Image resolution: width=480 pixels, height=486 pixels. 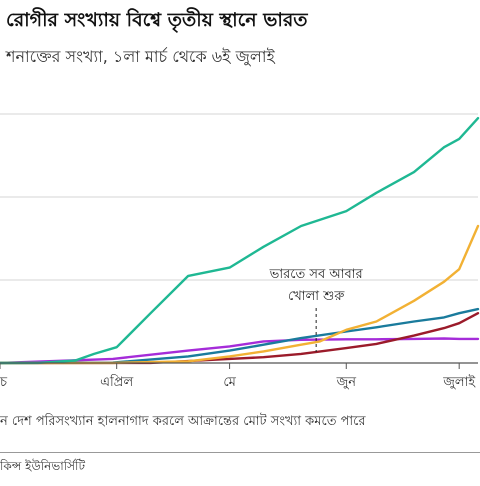 What do you see at coordinates (157, 20) in the screenshot?
I see `chart-title: রোগীর সংখ্যায় বিশ্বে তৃতীয় স্থানে ভারত` at bounding box center [157, 20].